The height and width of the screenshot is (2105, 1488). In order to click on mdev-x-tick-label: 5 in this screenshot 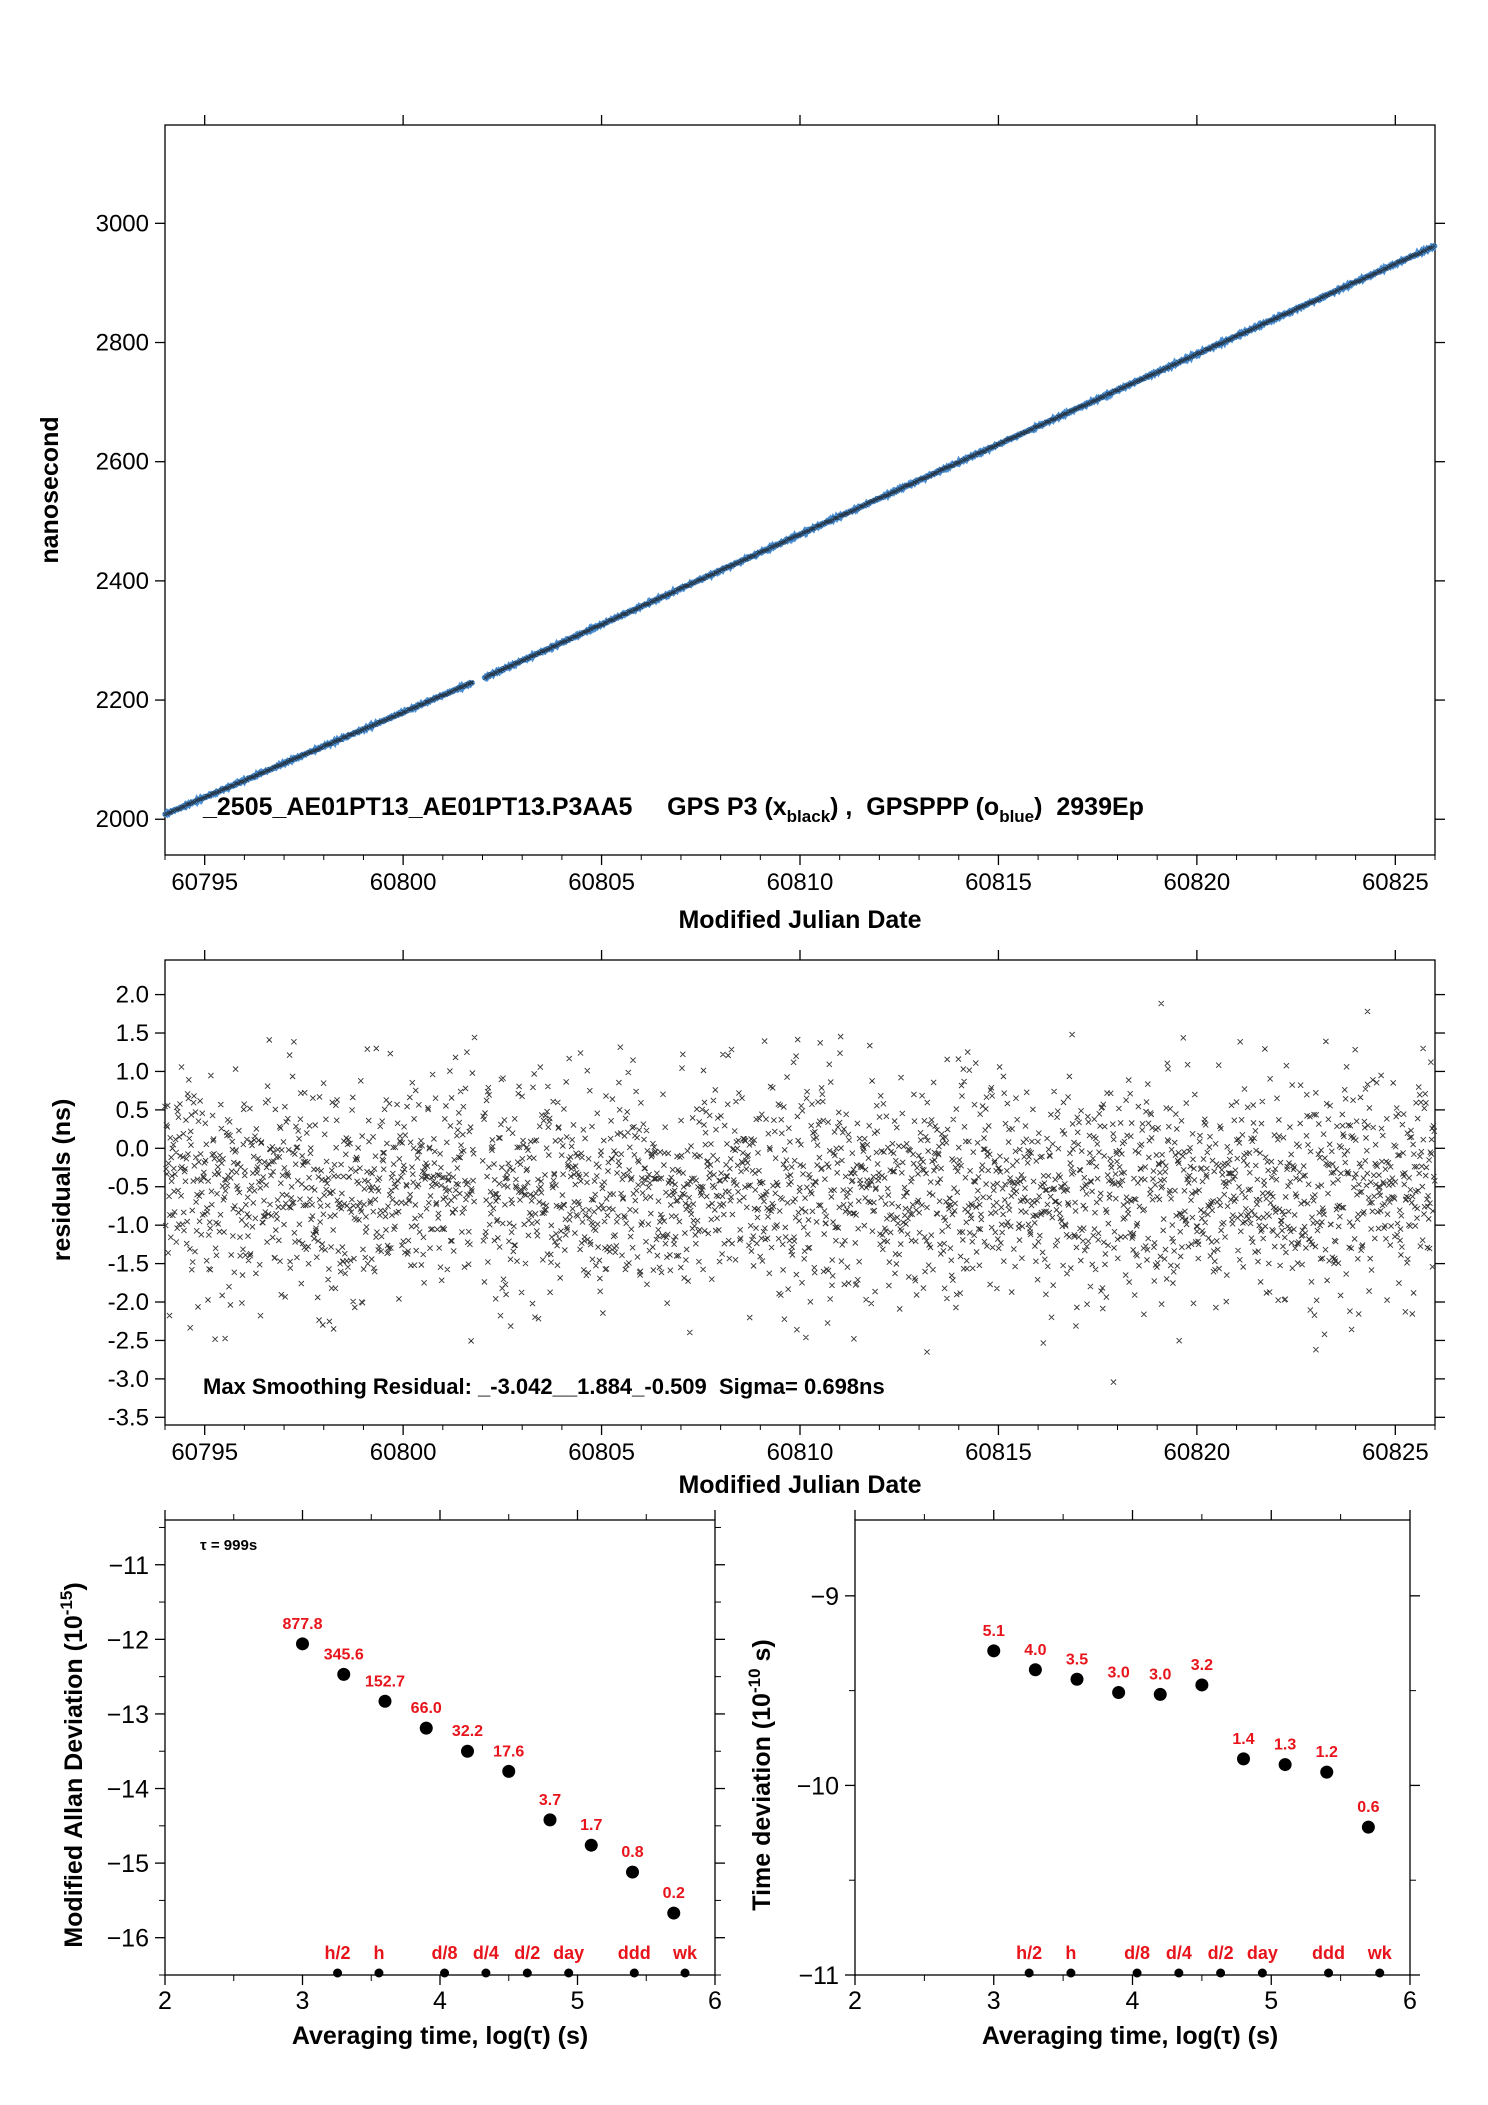, I will do `click(578, 2001)`.